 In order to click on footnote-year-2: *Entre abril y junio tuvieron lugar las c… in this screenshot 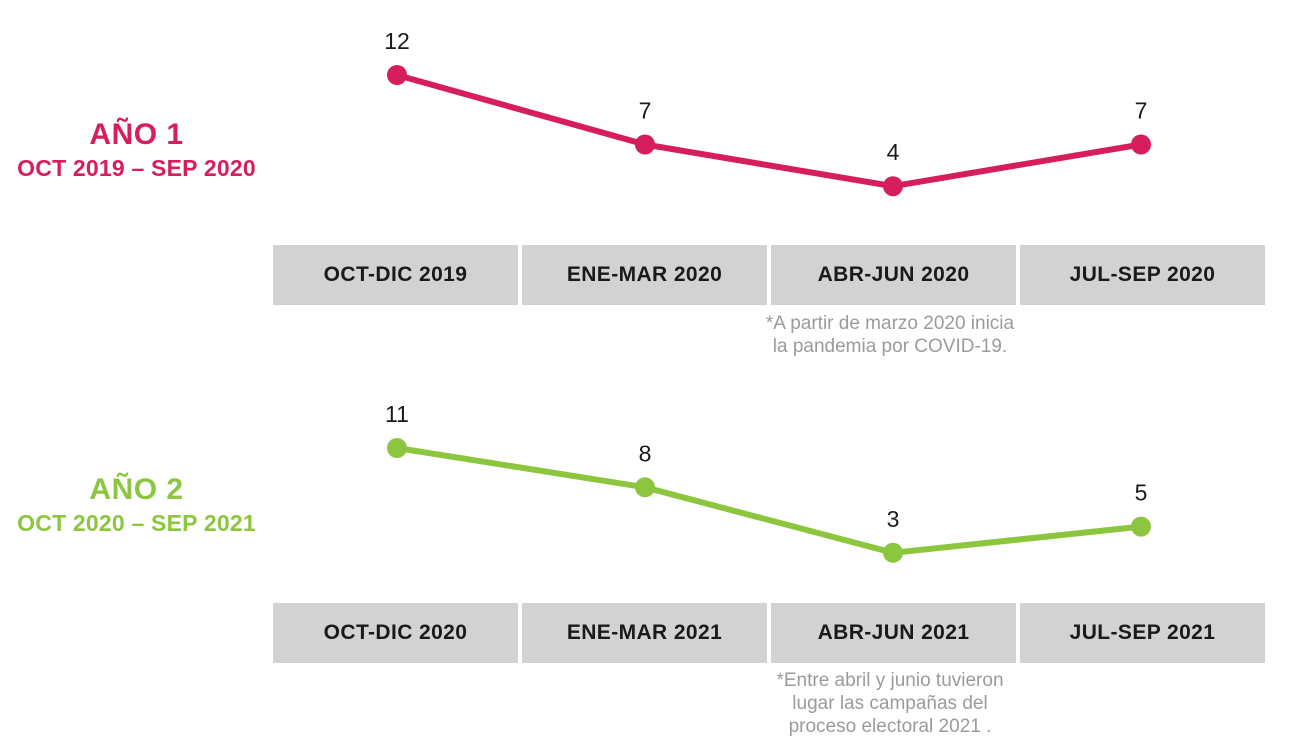, I will do `click(890, 703)`.